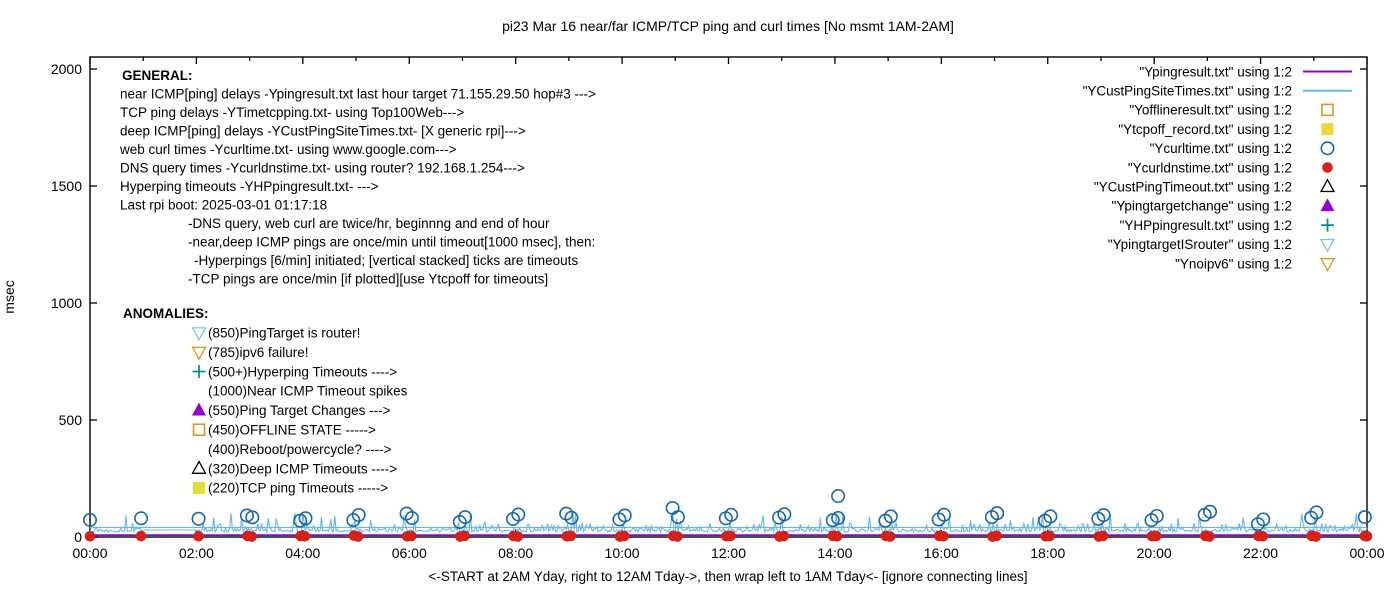  I want to click on legend-row: "Ytcpoff_record.txt" using 1:2, so click(1226, 129).